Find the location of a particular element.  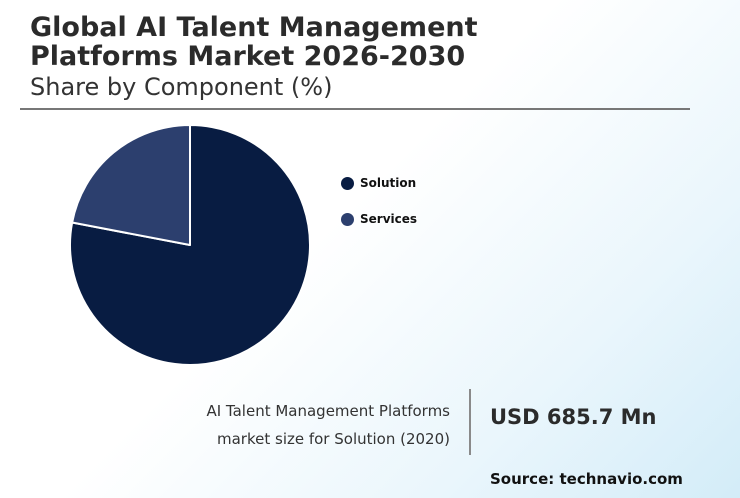

legend-swatch-solution is located at coordinates (347, 183).